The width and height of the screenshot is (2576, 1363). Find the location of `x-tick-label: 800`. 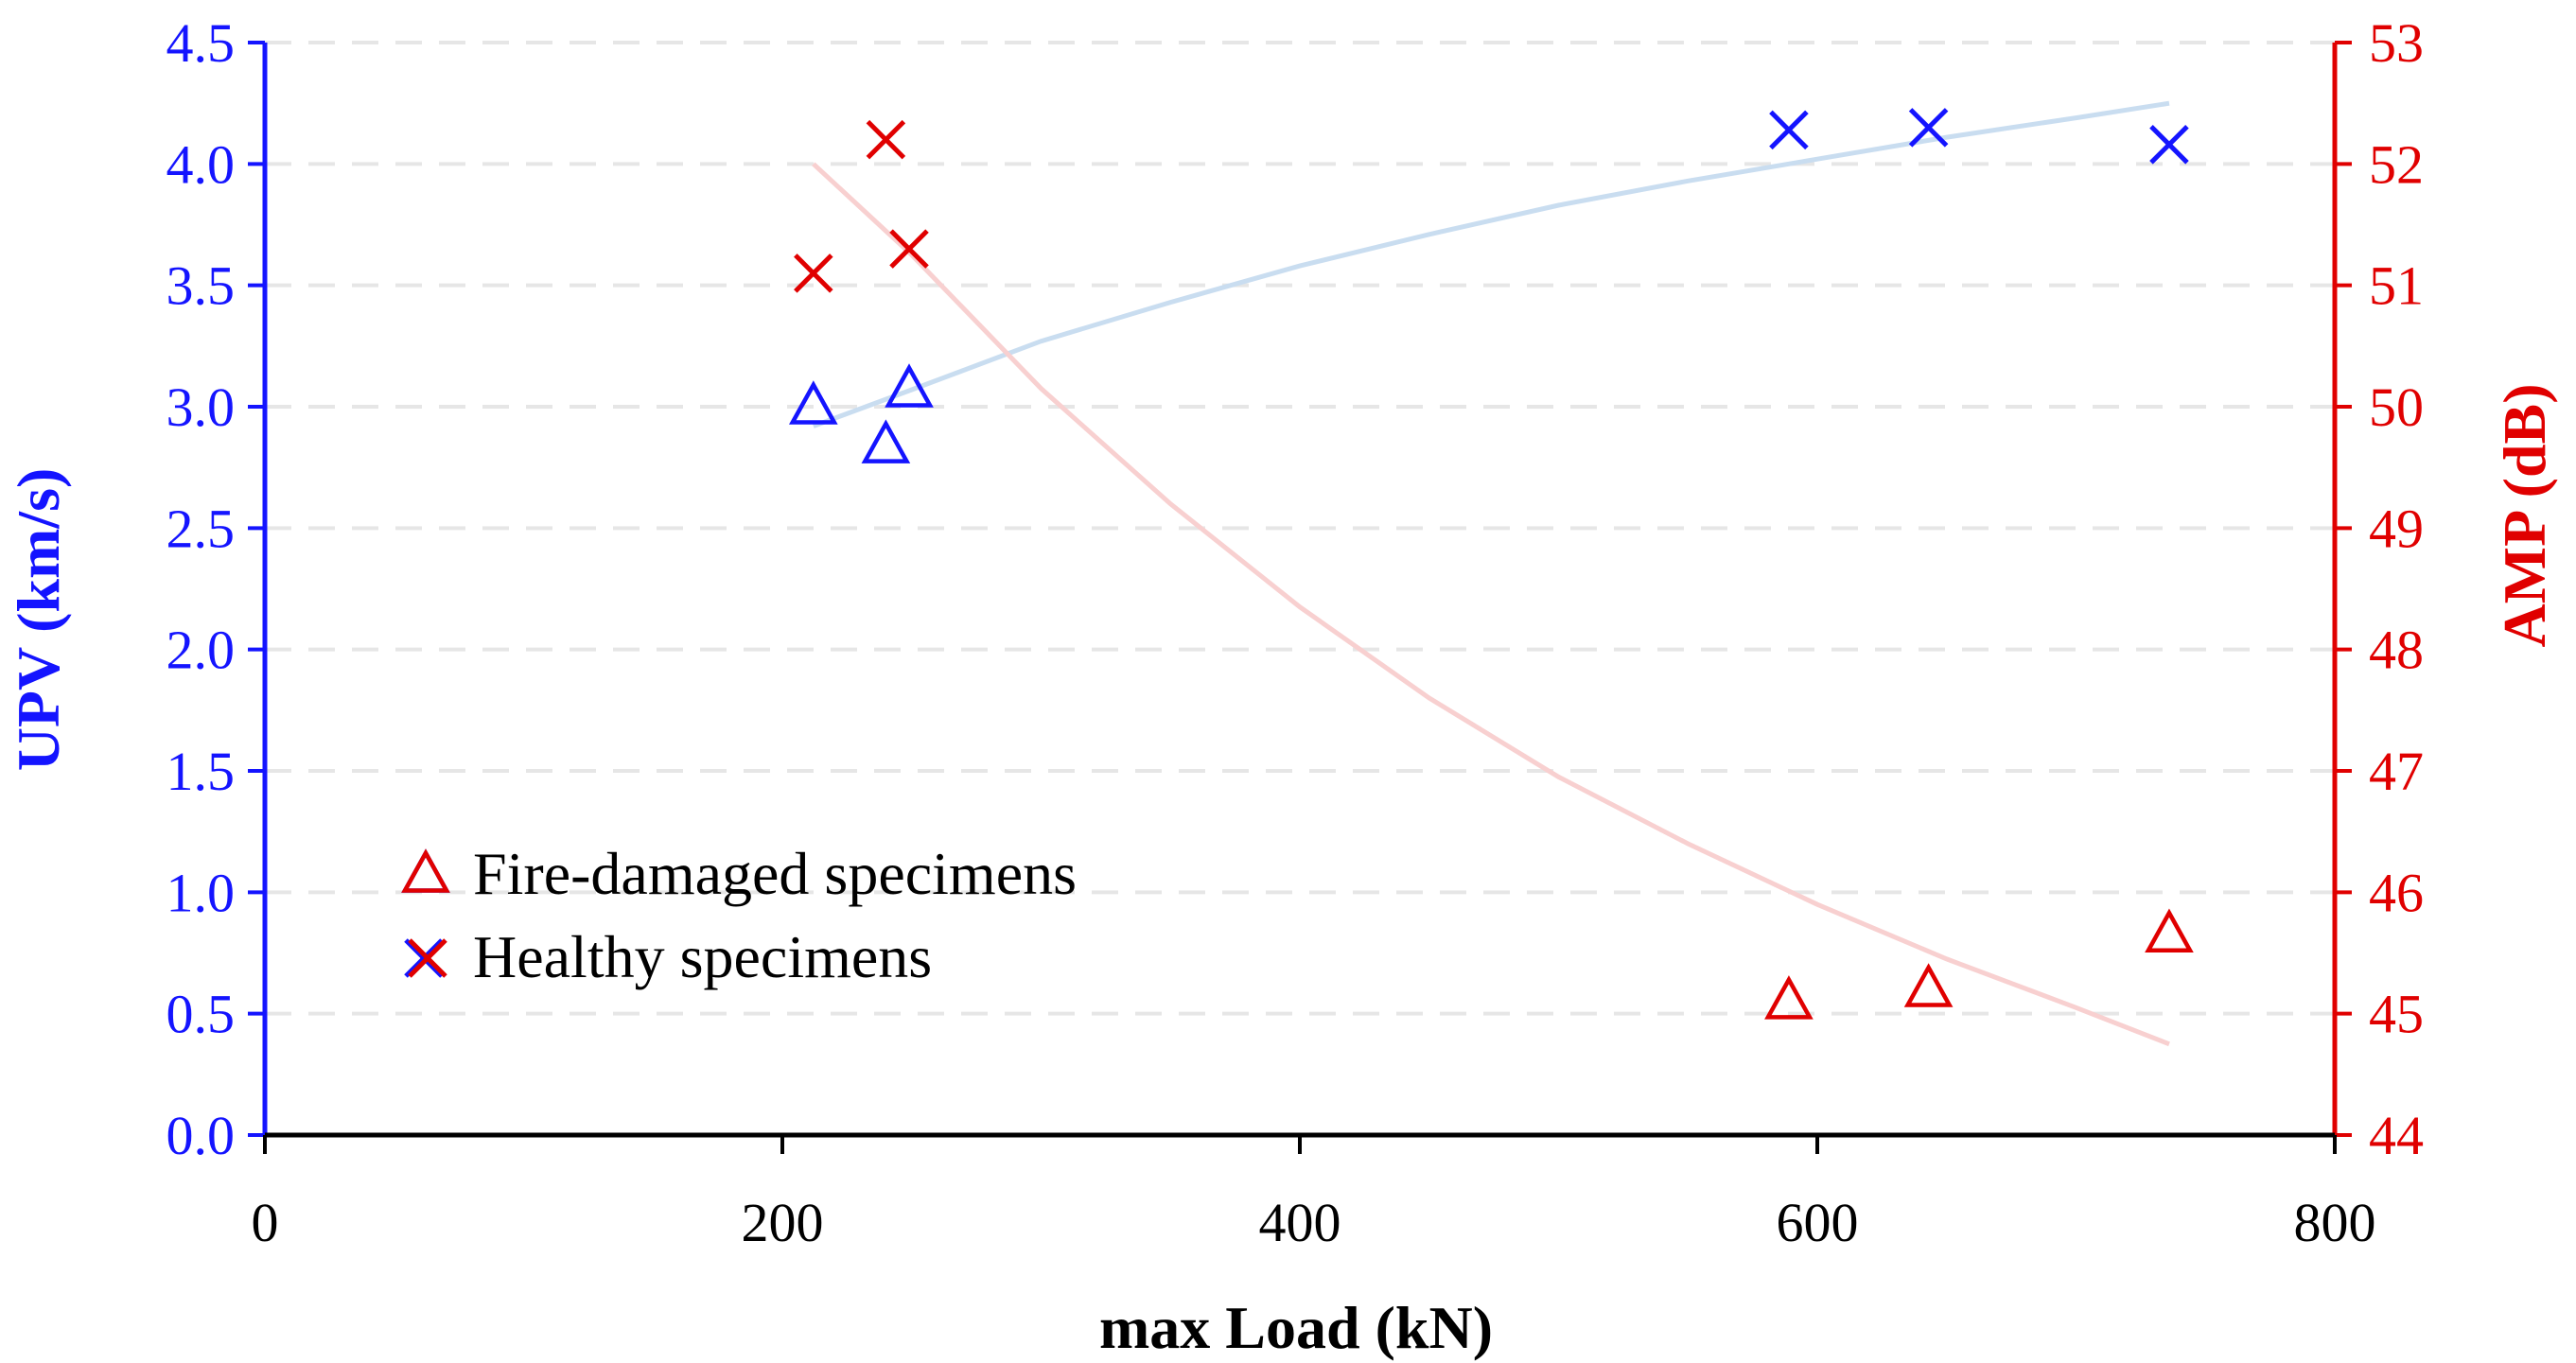

x-tick-label: 800 is located at coordinates (2335, 1222).